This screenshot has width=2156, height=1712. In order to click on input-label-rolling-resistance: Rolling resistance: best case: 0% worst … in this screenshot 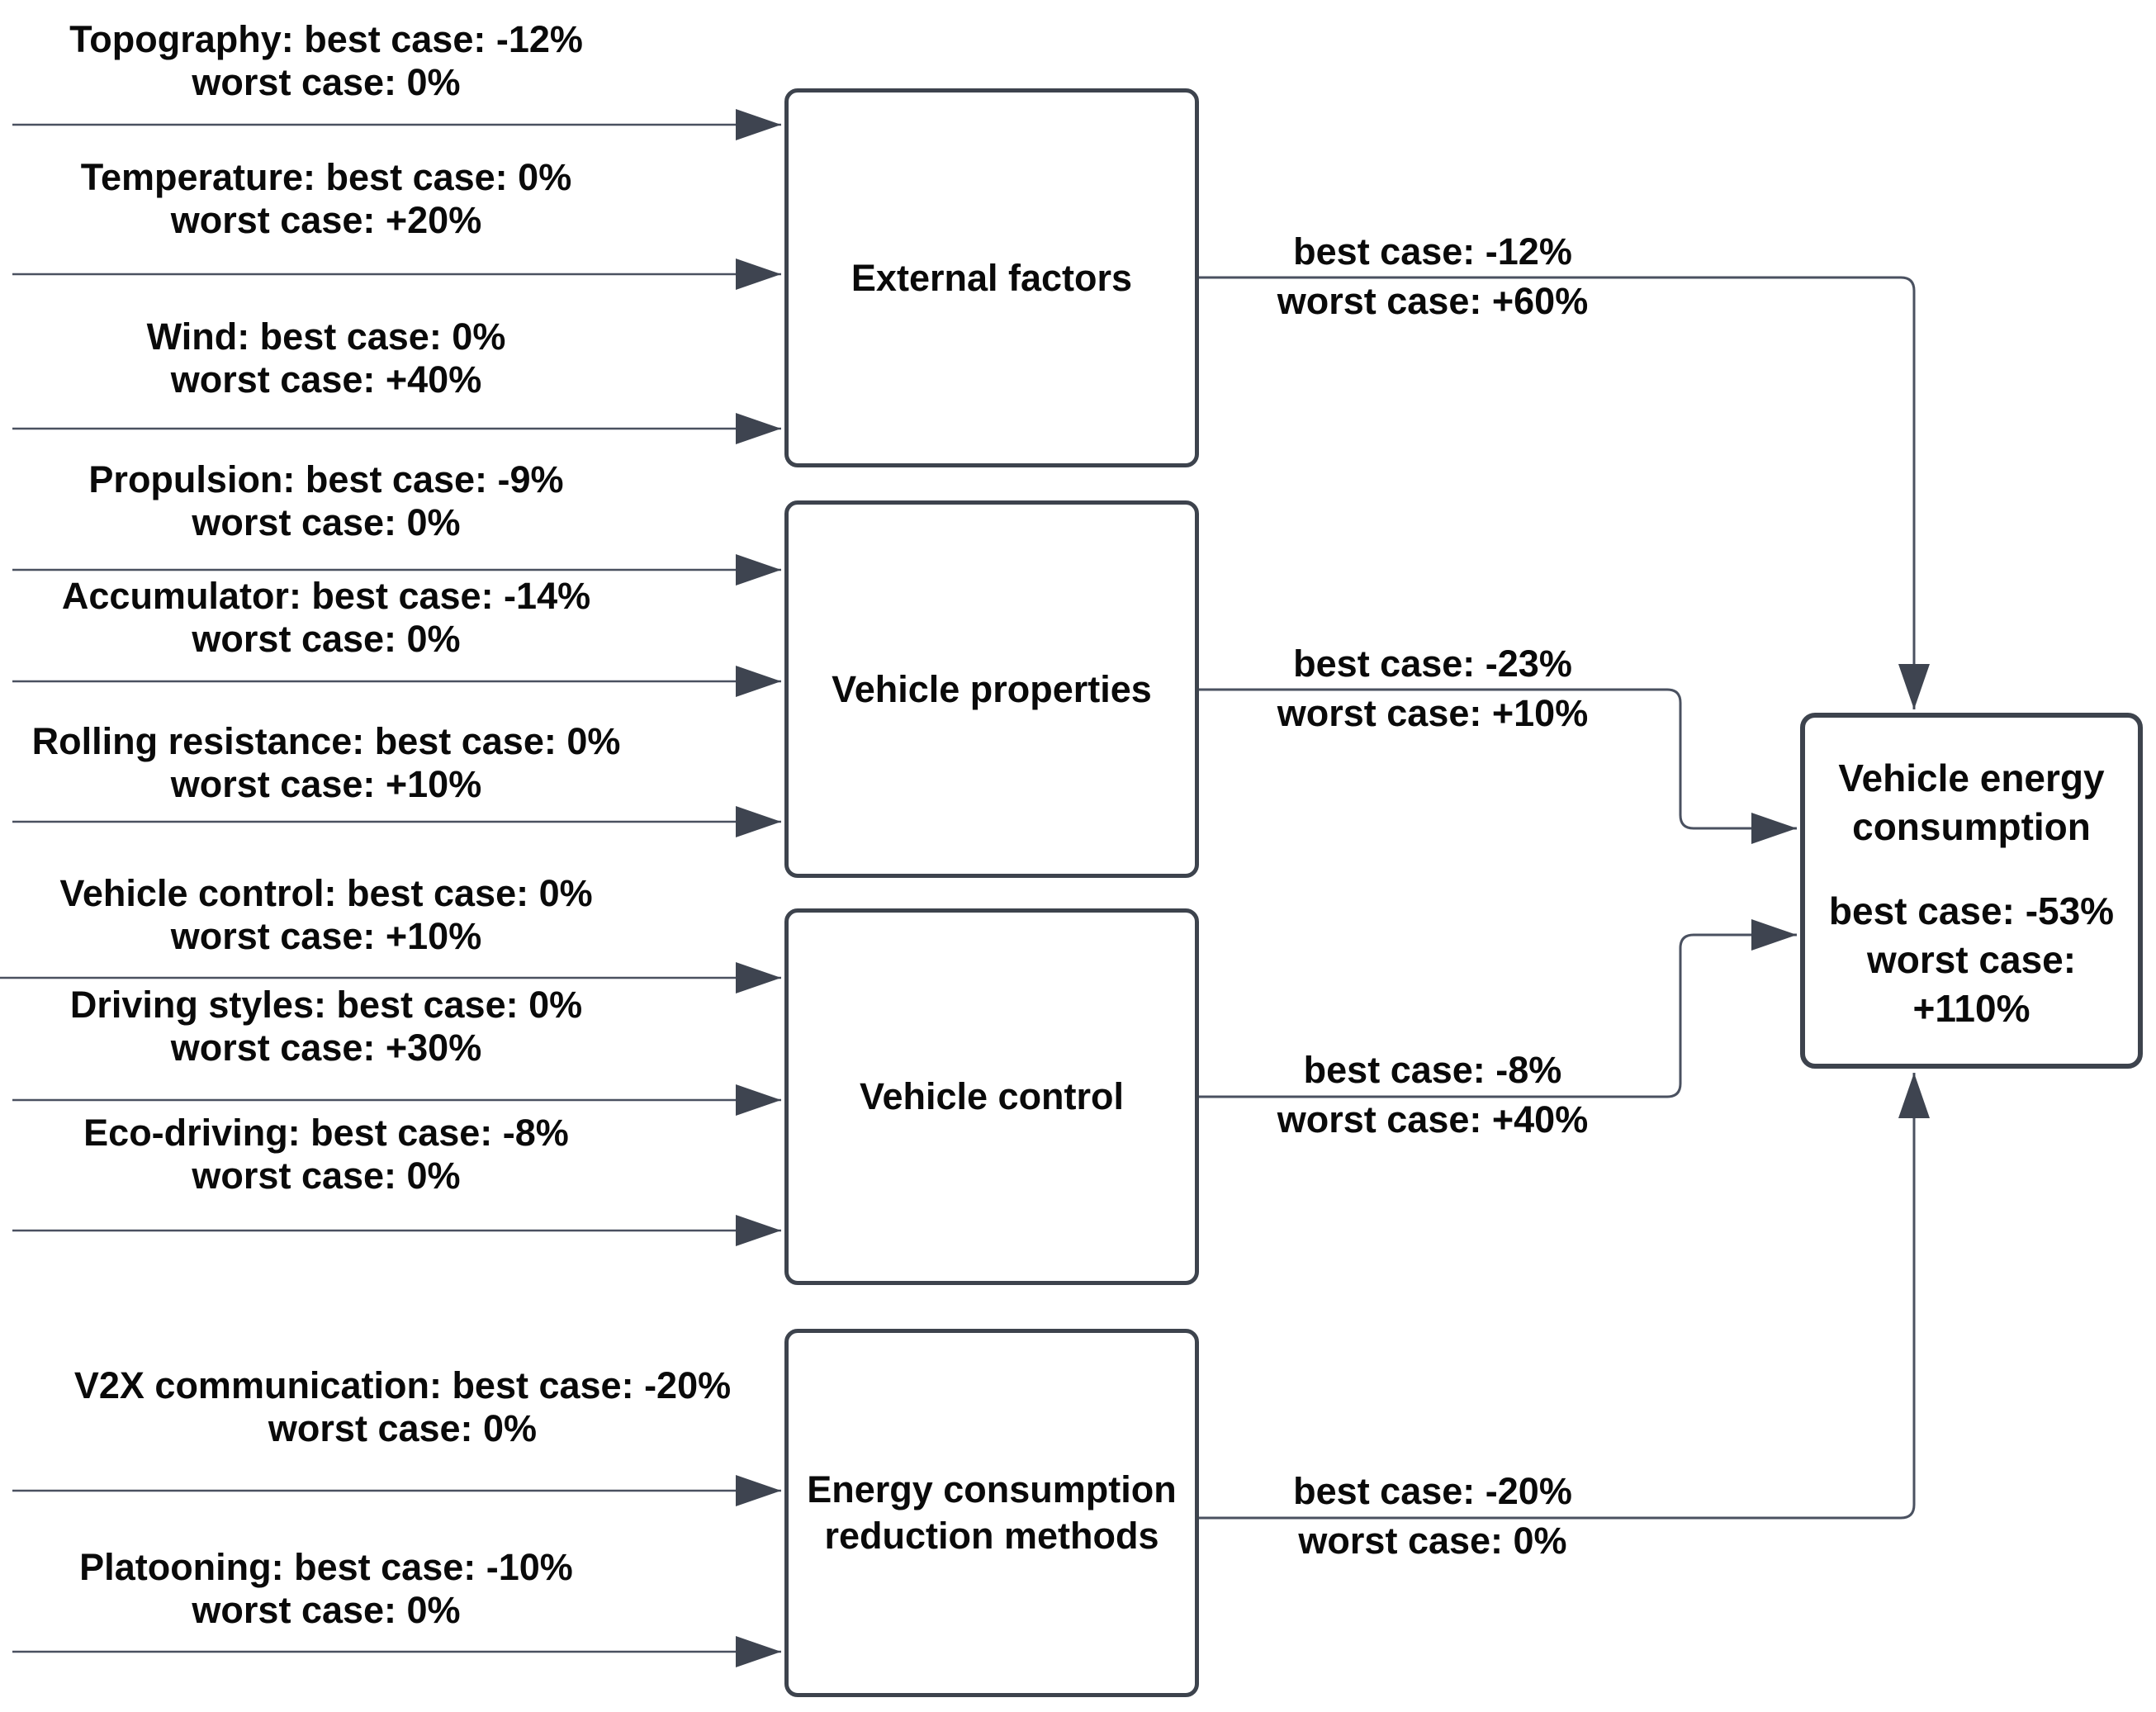, I will do `click(326, 763)`.